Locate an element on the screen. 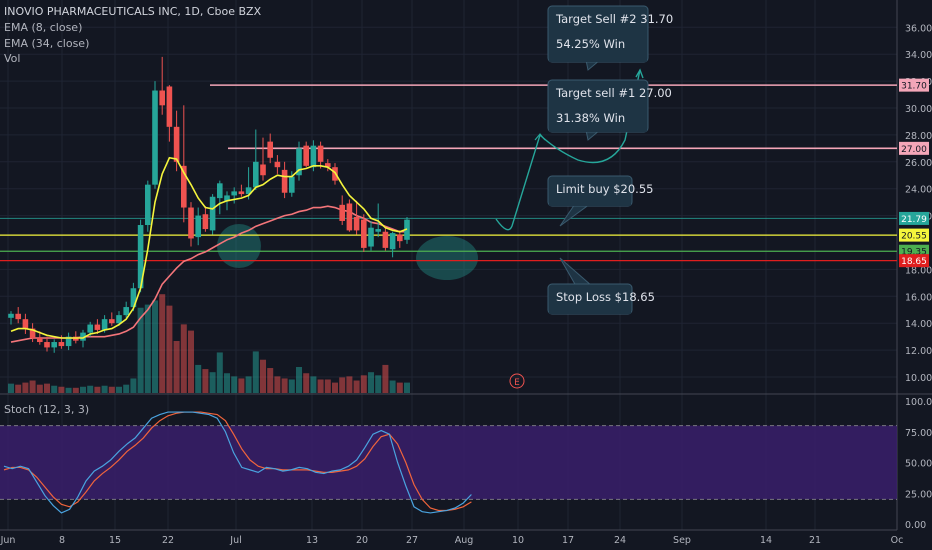 This screenshot has height=550, width=932. time-tick-label: Sep is located at coordinates (682, 540).